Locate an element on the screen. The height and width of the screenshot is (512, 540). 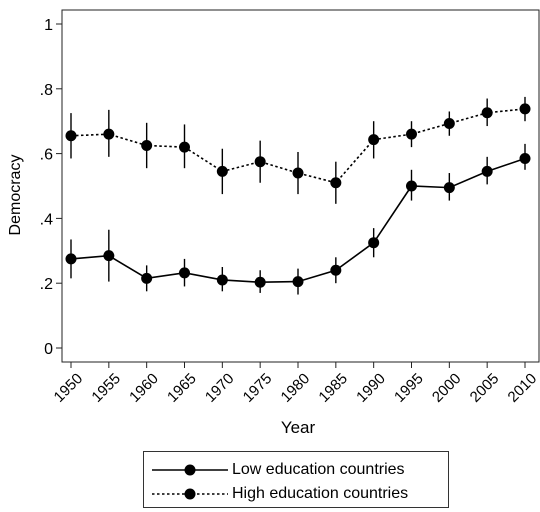
legend-marker-solid-line-icon is located at coordinates (190, 470).